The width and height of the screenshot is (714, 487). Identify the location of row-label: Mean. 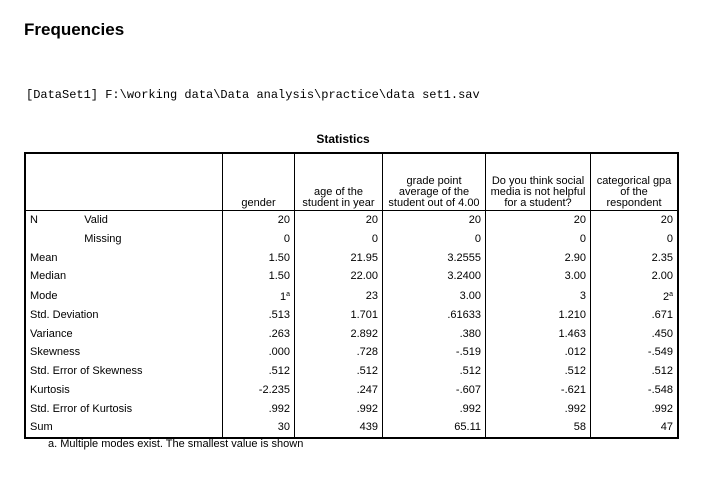
(44, 257).